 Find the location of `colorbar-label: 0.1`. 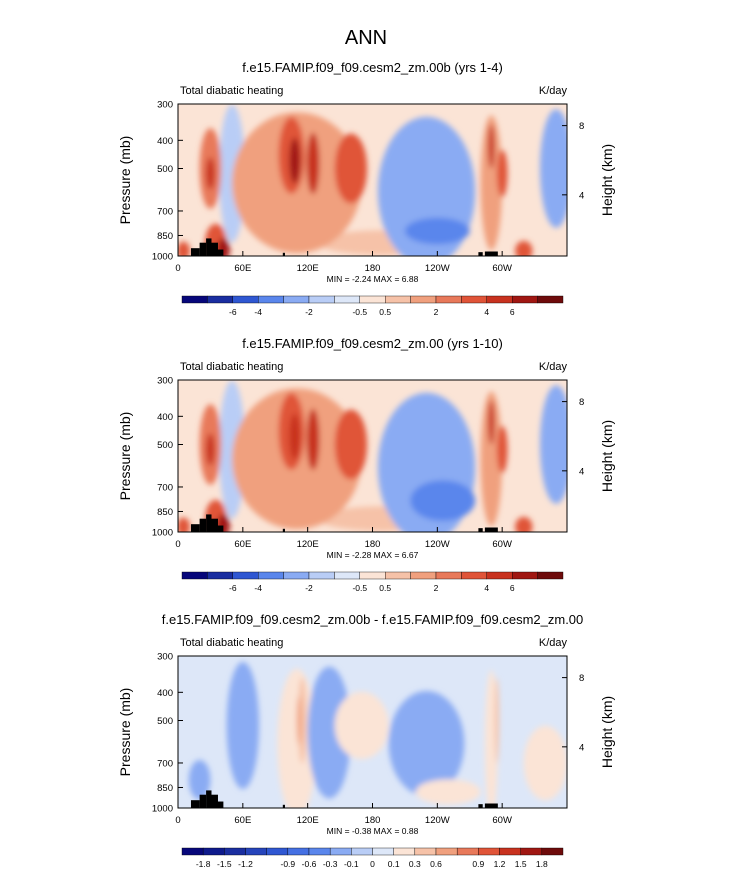

colorbar-label: 0.1 is located at coordinates (394, 864).